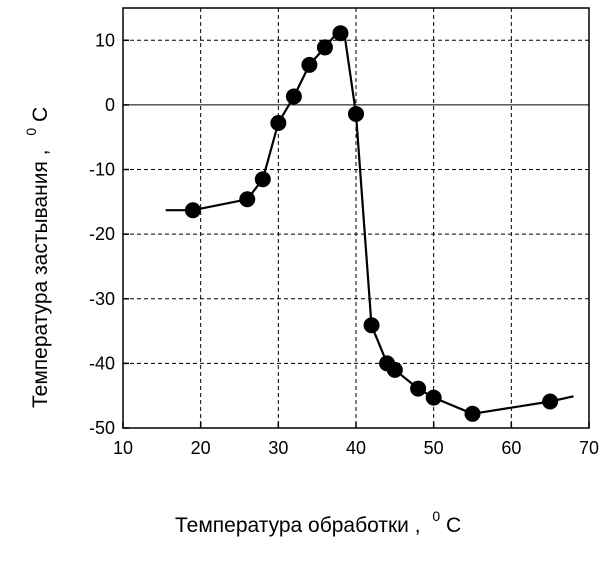 The image size is (609, 570). What do you see at coordinates (436, 516) in the screenshot?
I see `x-axis-unit-superscript: 0` at bounding box center [436, 516].